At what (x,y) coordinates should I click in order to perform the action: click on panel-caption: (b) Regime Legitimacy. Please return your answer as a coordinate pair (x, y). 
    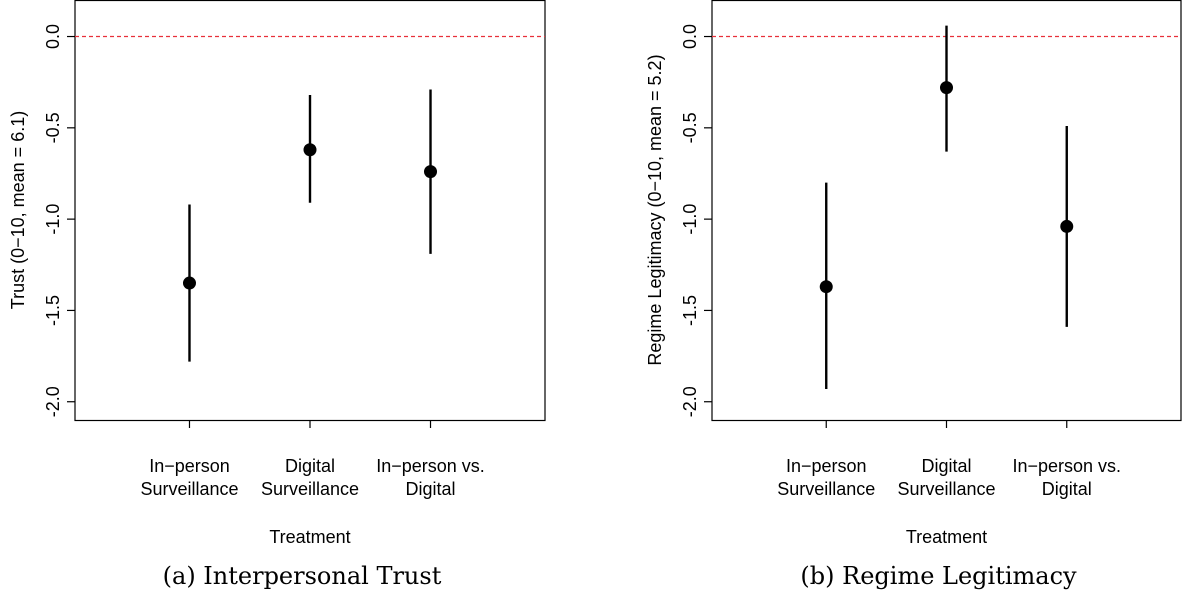
    Looking at the image, I should click on (938, 576).